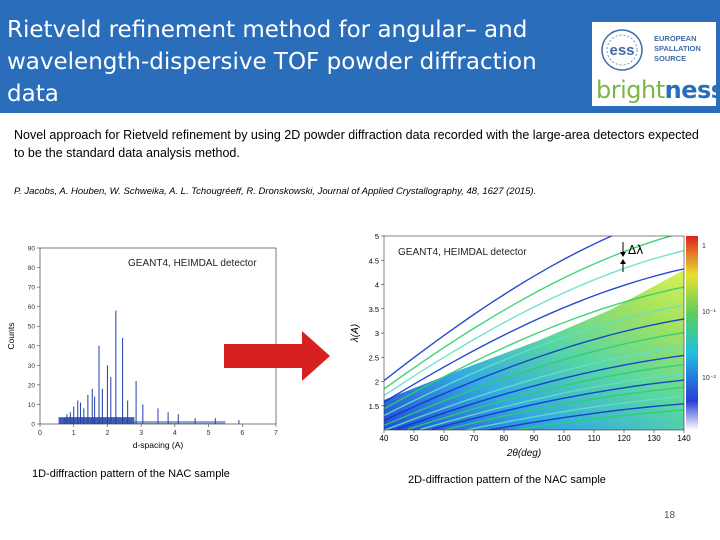 The image size is (720, 540). What do you see at coordinates (377, 236) in the screenshot?
I see `y-tick-label: 5` at bounding box center [377, 236].